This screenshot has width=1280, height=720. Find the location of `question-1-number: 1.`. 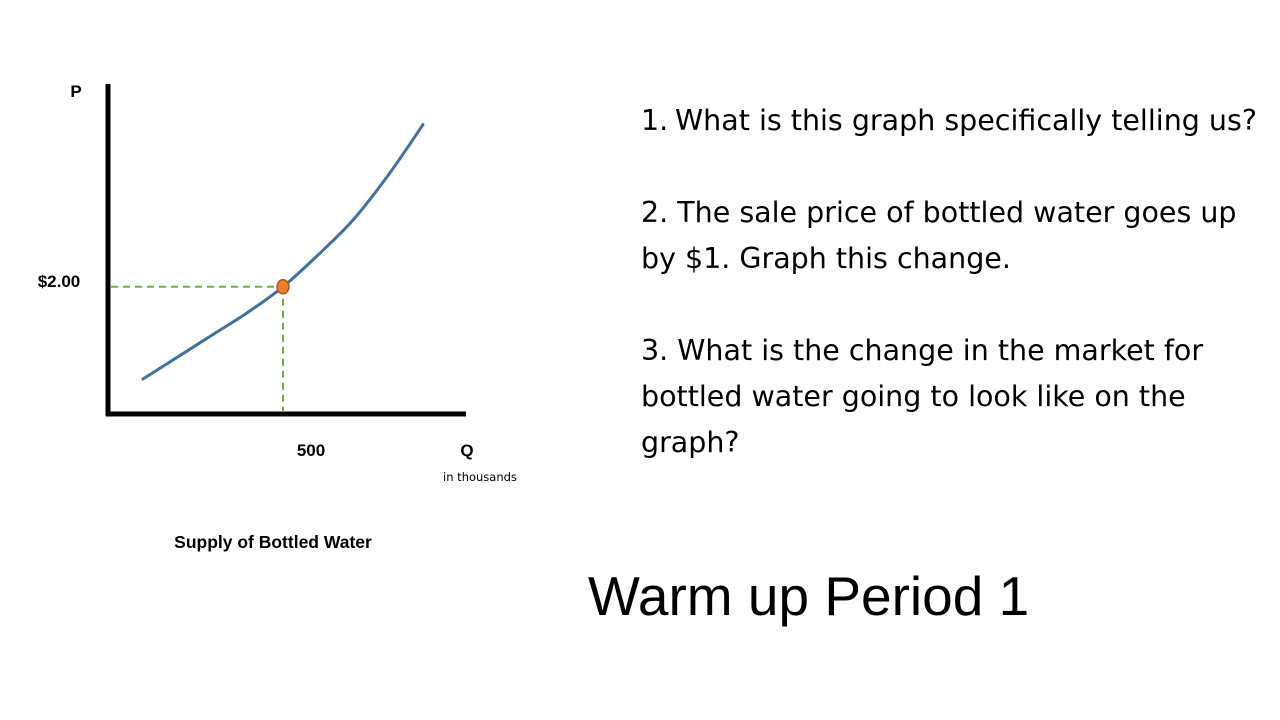

question-1-number: 1. is located at coordinates (655, 120).